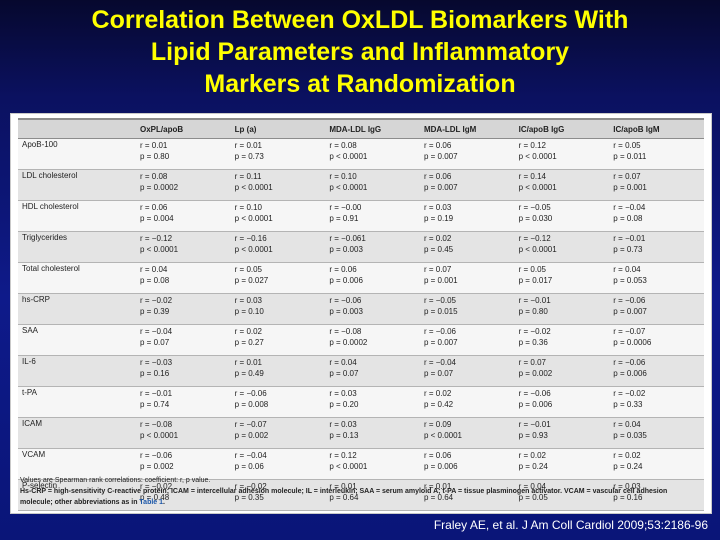 This screenshot has width=720, height=540. What do you see at coordinates (278, 433) in the screenshot?
I see `table-cell: r = −0.07 p = 0.002` at bounding box center [278, 433].